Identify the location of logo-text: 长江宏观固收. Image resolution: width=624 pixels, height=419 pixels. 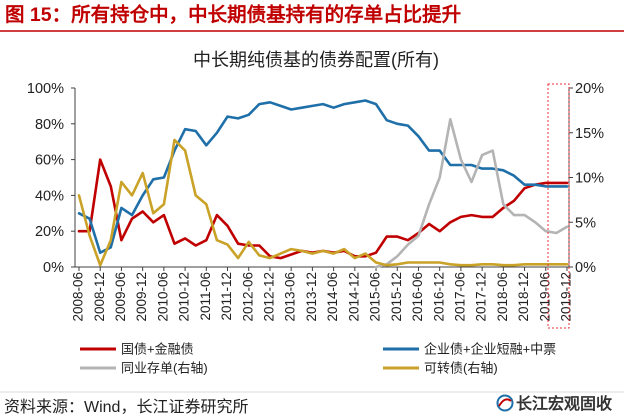
(564, 403).